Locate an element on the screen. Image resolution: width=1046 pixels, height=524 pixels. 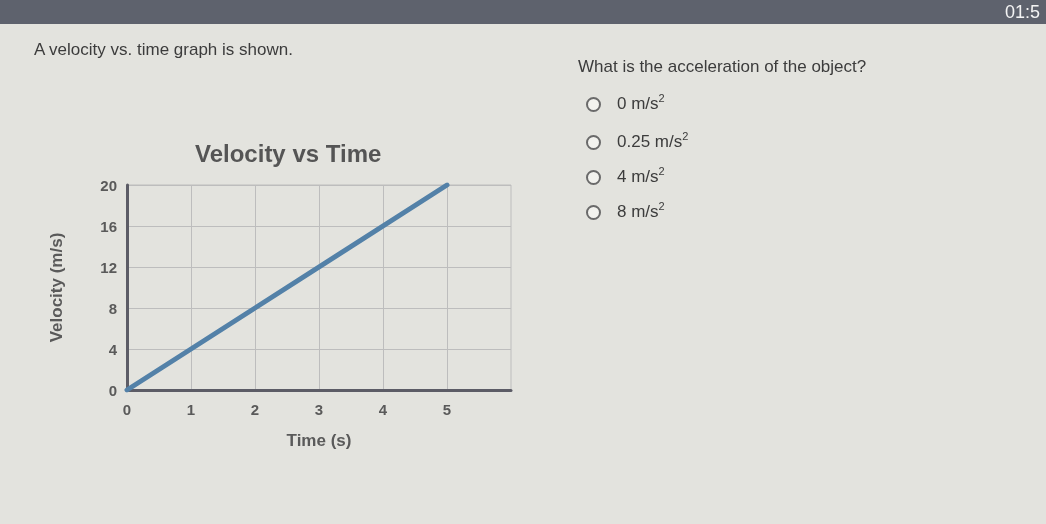
x-tick-label: 5 is located at coordinates (447, 409).